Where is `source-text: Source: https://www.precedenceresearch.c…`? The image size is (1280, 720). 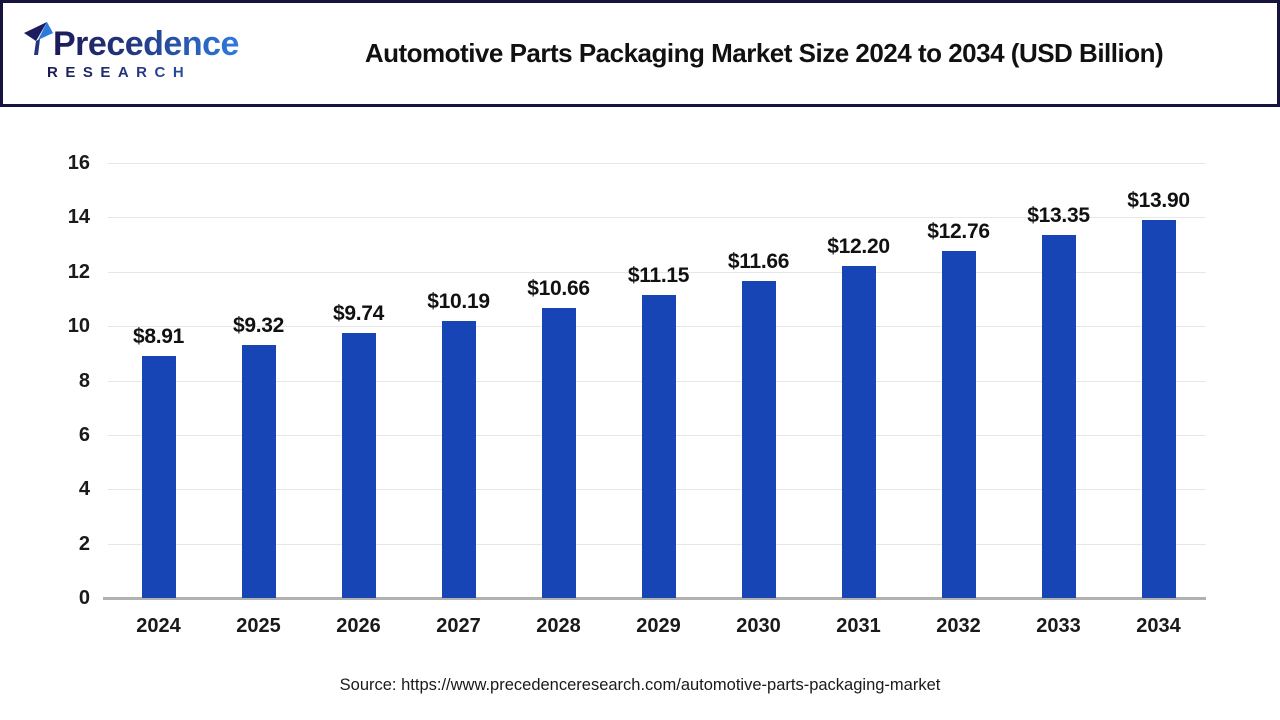 source-text: Source: https://www.precedenceresearch.c… is located at coordinates (640, 685).